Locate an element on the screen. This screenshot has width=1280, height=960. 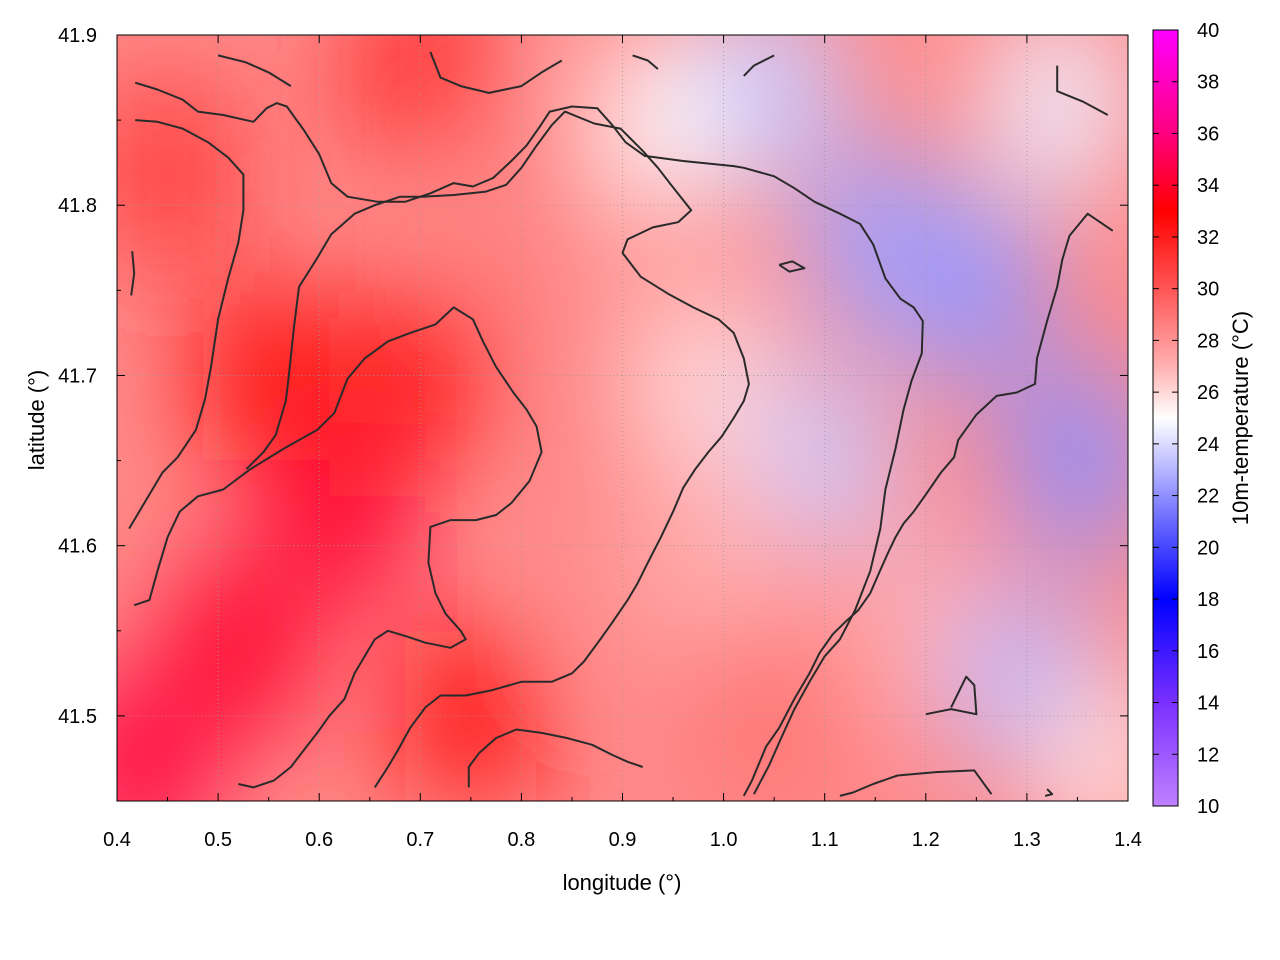
x-tick-label-5: 0.9 is located at coordinates (623, 840).